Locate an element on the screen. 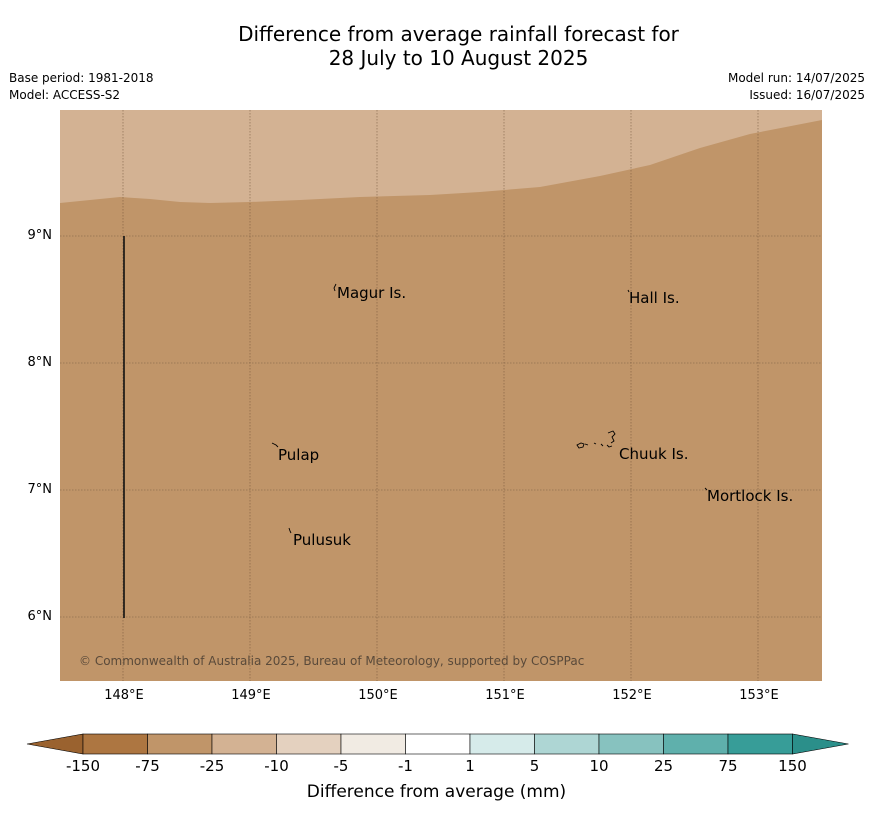  meta-right: Model run: 14/07/2025 Issued: 16/07/2025 is located at coordinates (796, 87).